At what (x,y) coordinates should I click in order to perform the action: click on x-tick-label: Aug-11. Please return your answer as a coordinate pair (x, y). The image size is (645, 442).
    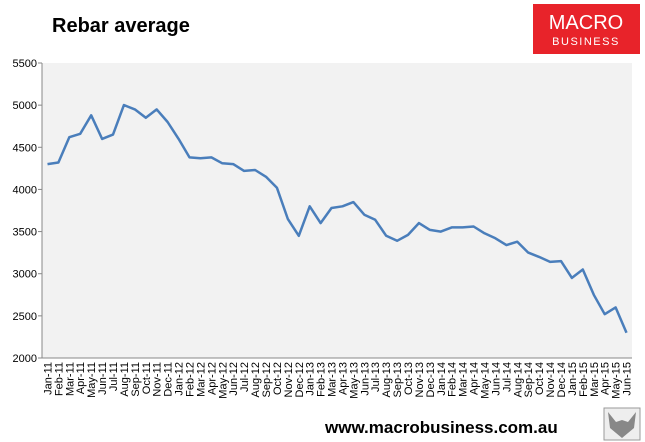
    Looking at the image, I should click on (125, 379).